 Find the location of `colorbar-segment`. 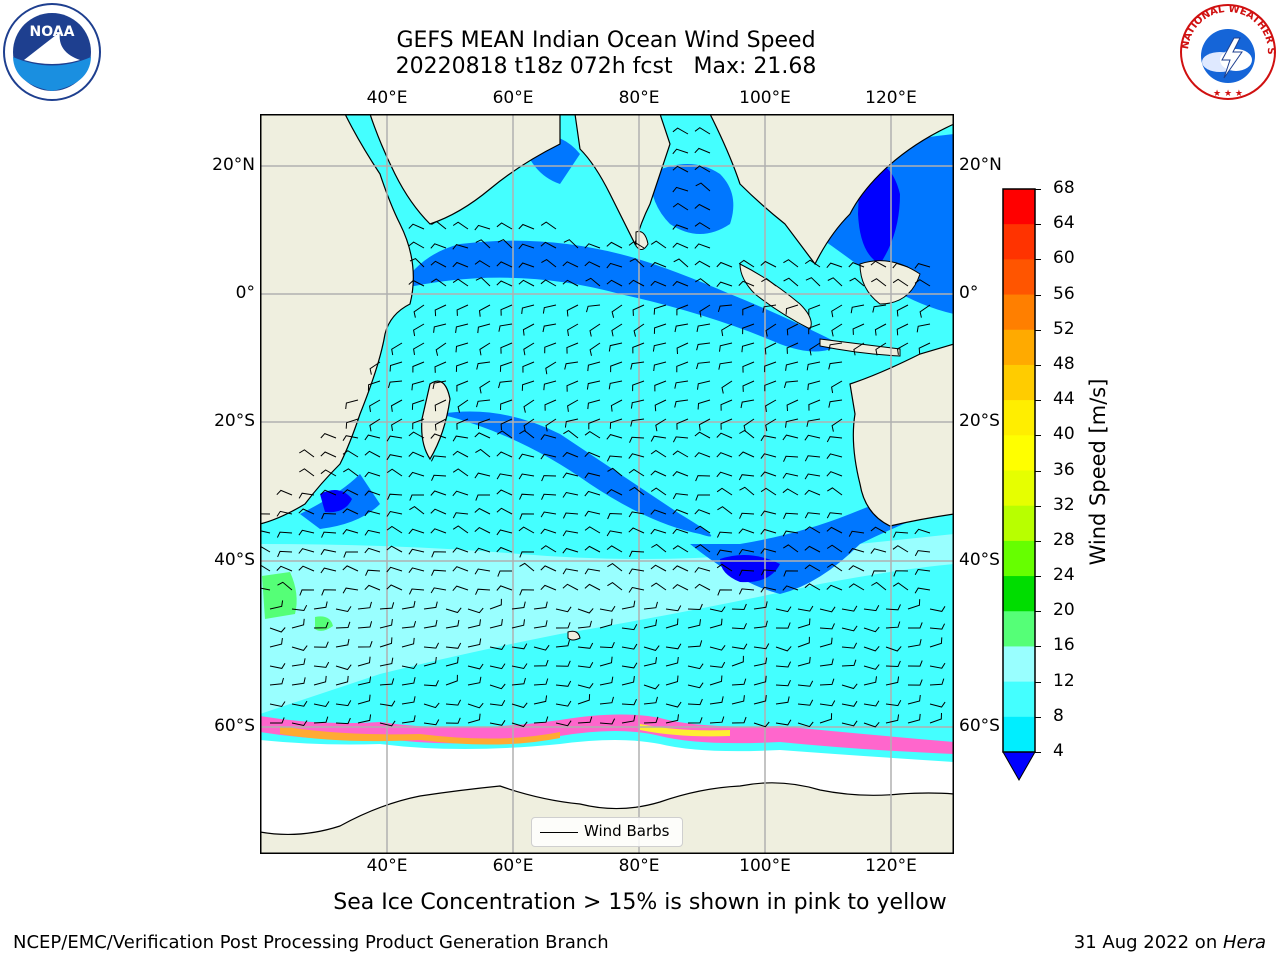

colorbar-segment is located at coordinates (1019, 207).